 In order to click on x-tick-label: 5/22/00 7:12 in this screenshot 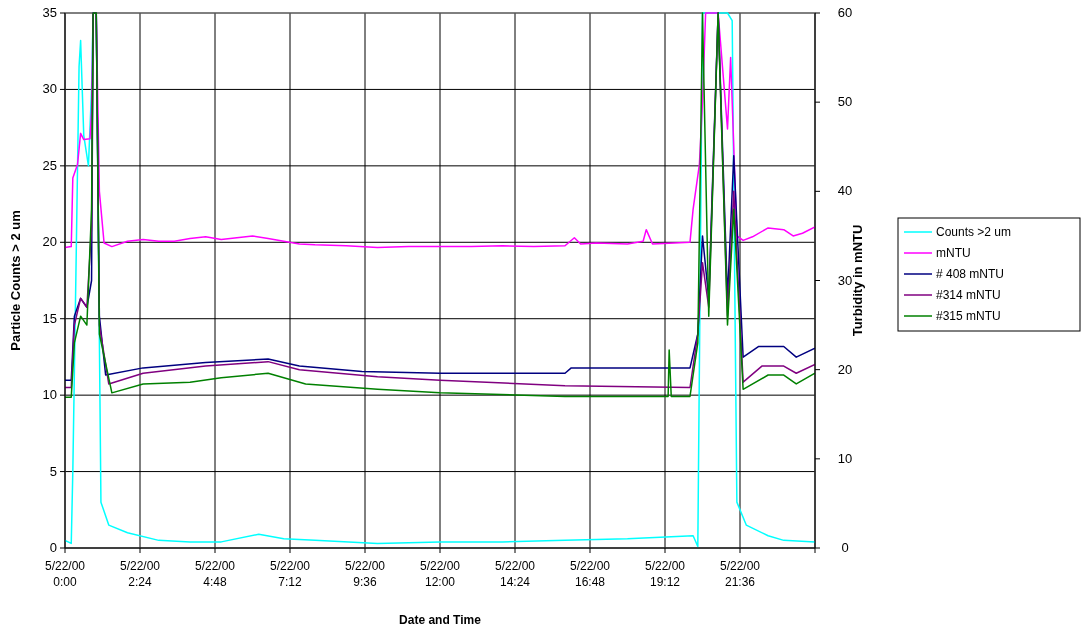, I will do `click(290, 574)`.